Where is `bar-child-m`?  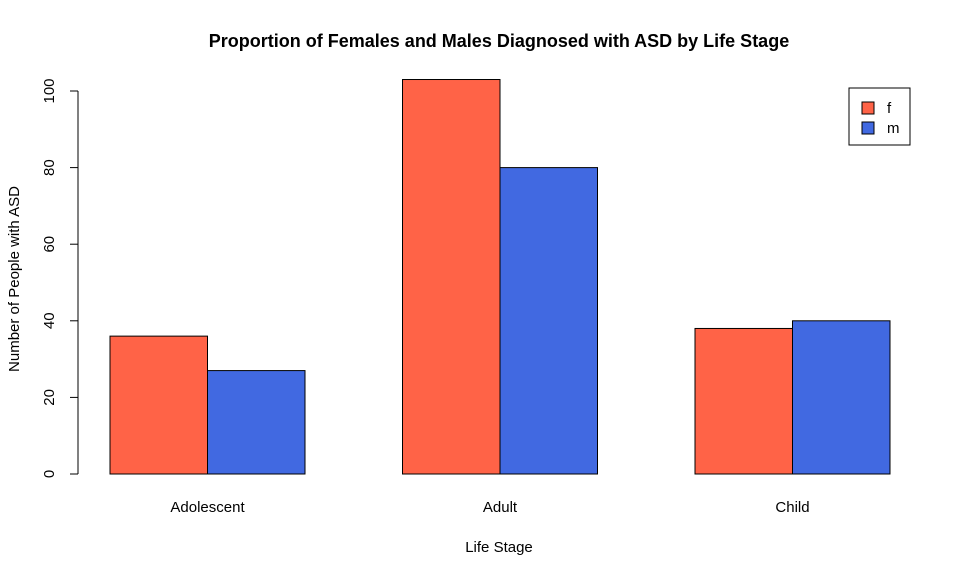
bar-child-m is located at coordinates (841, 397).